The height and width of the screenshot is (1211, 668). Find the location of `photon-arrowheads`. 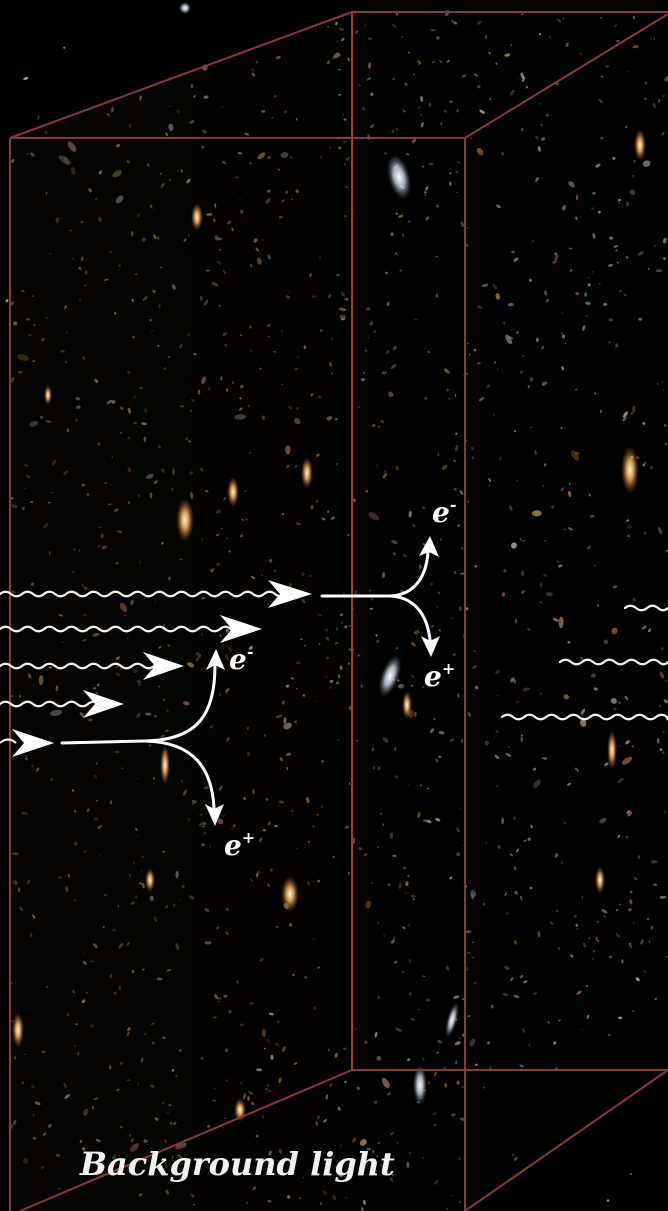

photon-arrowheads is located at coordinates (162, 668).